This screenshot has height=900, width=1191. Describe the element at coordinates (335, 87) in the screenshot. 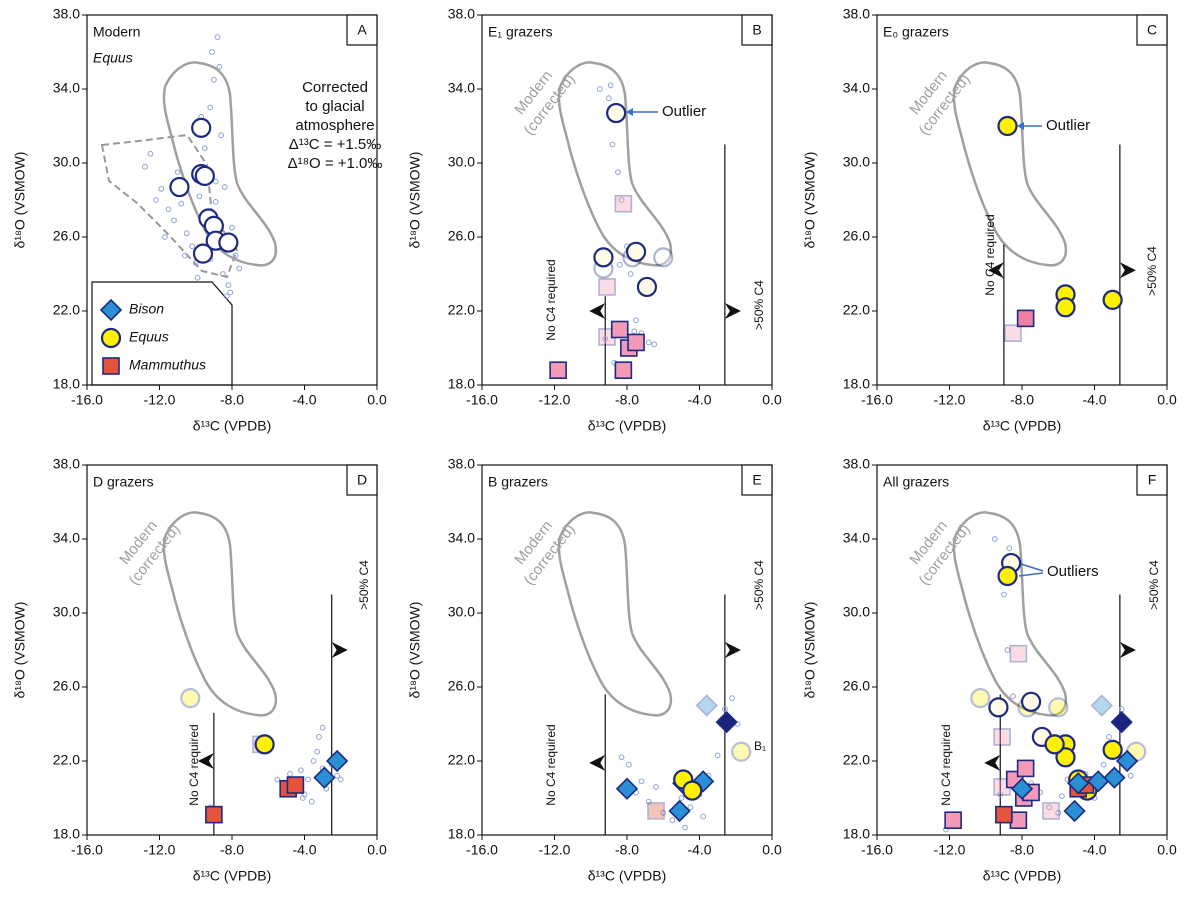

I see `annotation: Corrected` at that location.